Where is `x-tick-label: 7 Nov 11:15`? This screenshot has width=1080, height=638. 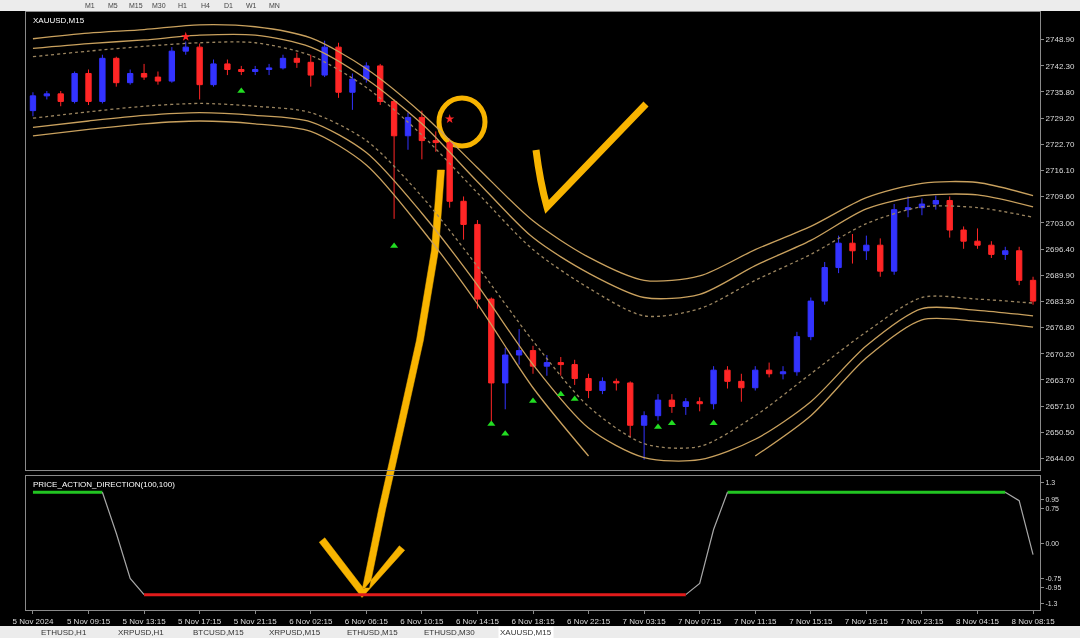
x-tick-label: 7 Nov 11:15 is located at coordinates (755, 621).